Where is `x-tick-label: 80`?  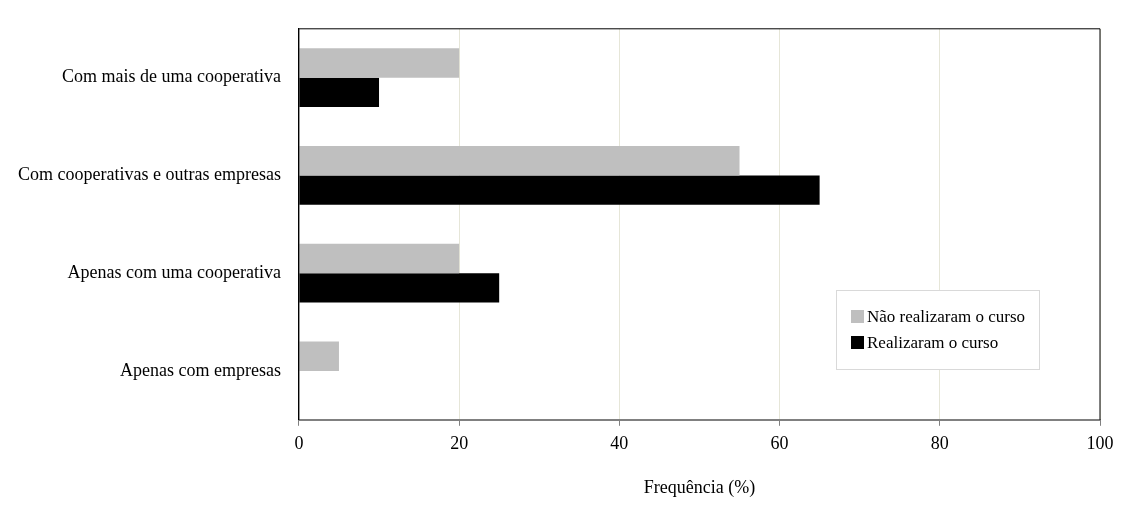
x-tick-label: 80 is located at coordinates (939, 443).